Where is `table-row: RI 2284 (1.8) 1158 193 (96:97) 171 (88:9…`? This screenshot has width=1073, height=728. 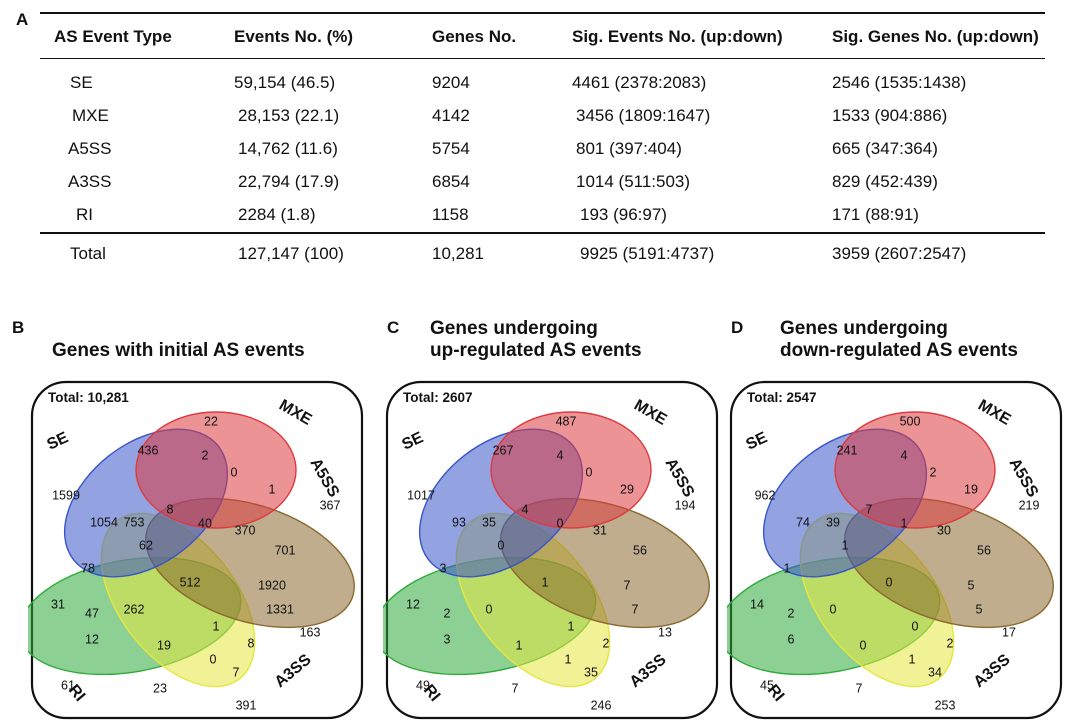 table-row: RI 2284 (1.8) 1158 193 (96:97) 171 (88:9… is located at coordinates (542, 216).